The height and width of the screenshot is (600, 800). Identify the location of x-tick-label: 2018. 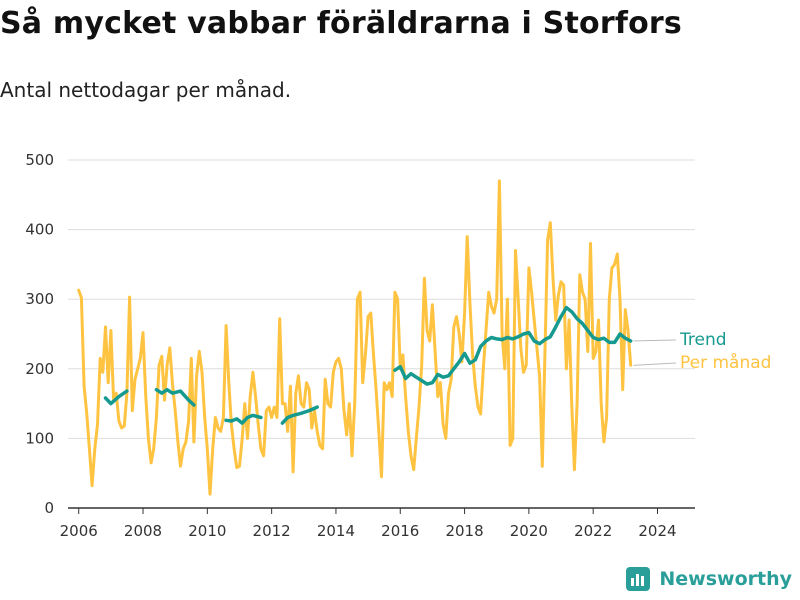
(464, 531).